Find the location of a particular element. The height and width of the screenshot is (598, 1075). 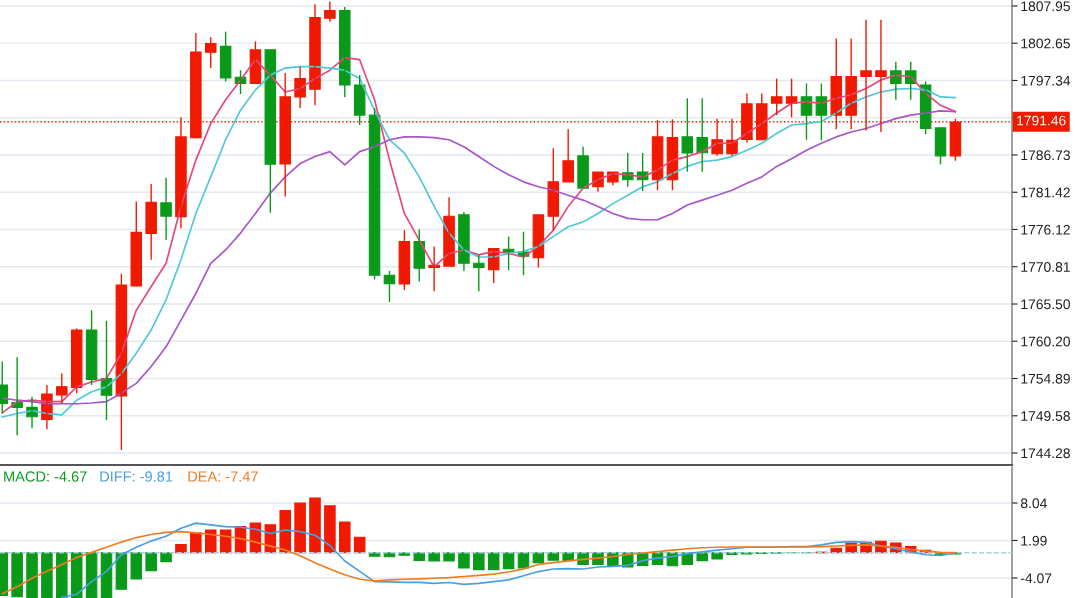

ref-line-label: 1791.46 is located at coordinates (1041, 120).